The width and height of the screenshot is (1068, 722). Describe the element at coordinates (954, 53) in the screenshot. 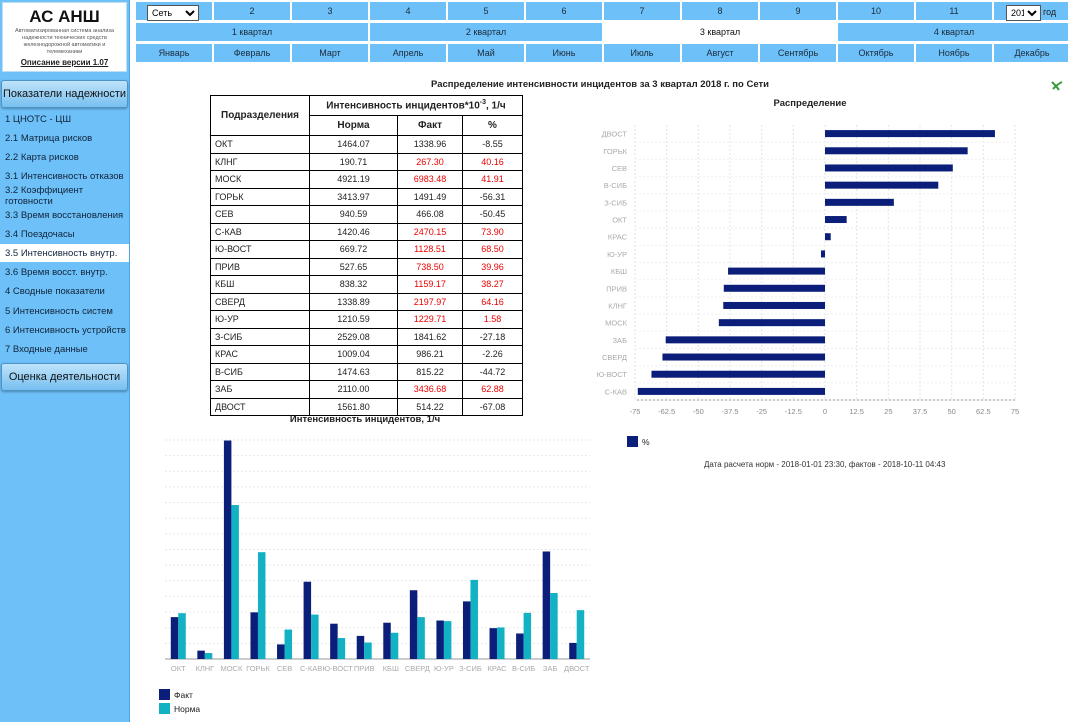

I see `month-tab: Ноябрь` at that location.